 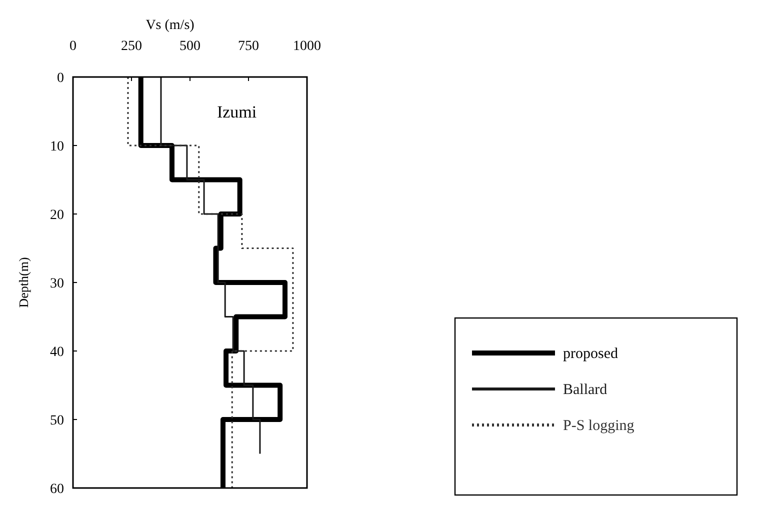 I want to click on x-tick-label: 250, so click(x=131, y=46).